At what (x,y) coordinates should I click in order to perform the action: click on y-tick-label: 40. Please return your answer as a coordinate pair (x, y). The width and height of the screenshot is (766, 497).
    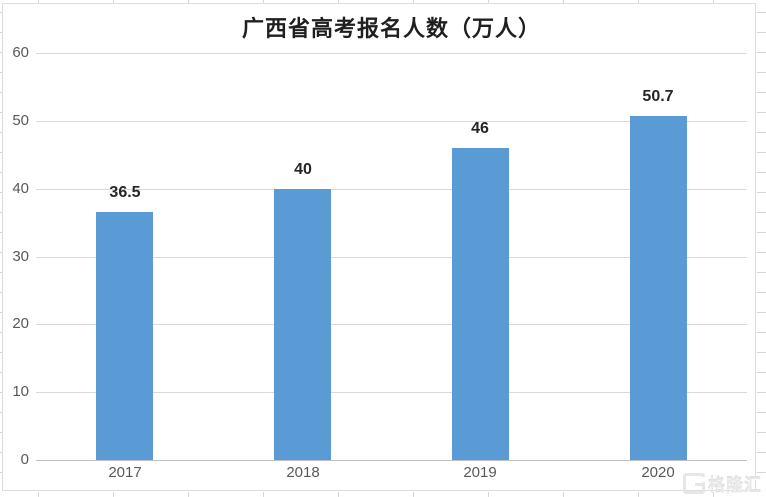
    Looking at the image, I should click on (20, 188).